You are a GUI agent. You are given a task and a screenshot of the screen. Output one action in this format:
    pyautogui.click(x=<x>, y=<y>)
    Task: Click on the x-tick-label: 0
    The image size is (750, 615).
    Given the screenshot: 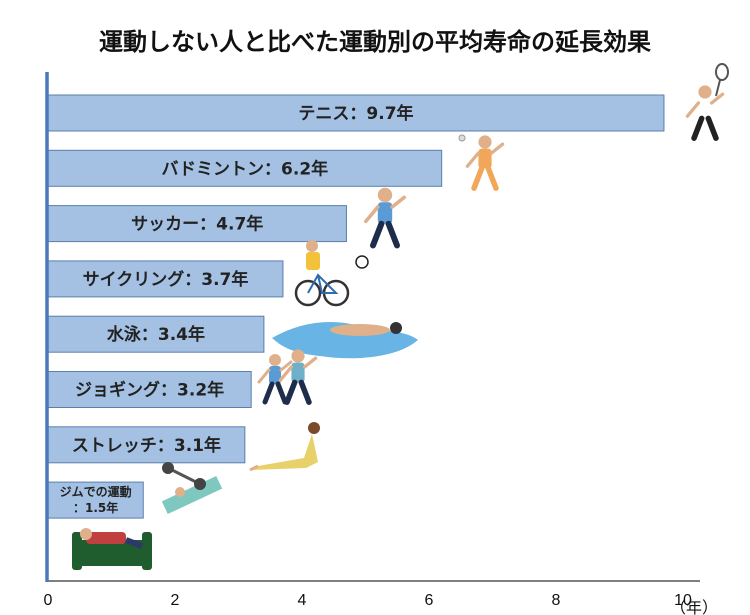 What is the action you would take?
    pyautogui.click(x=48, y=600)
    